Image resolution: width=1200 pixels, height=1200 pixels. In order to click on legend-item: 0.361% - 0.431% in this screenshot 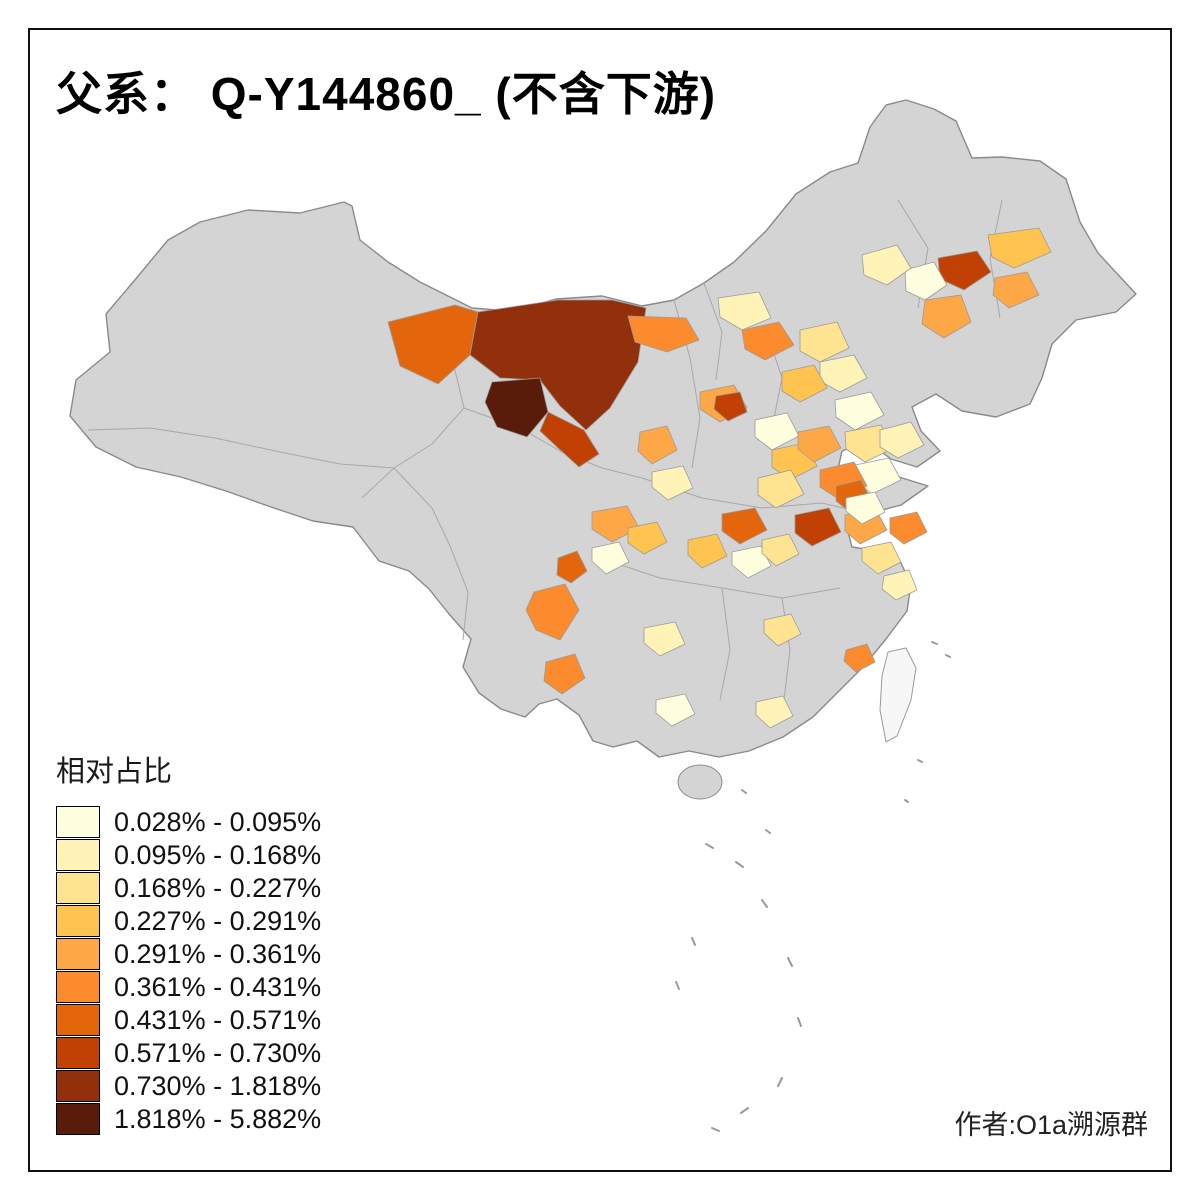, I will do `click(188, 987)`.